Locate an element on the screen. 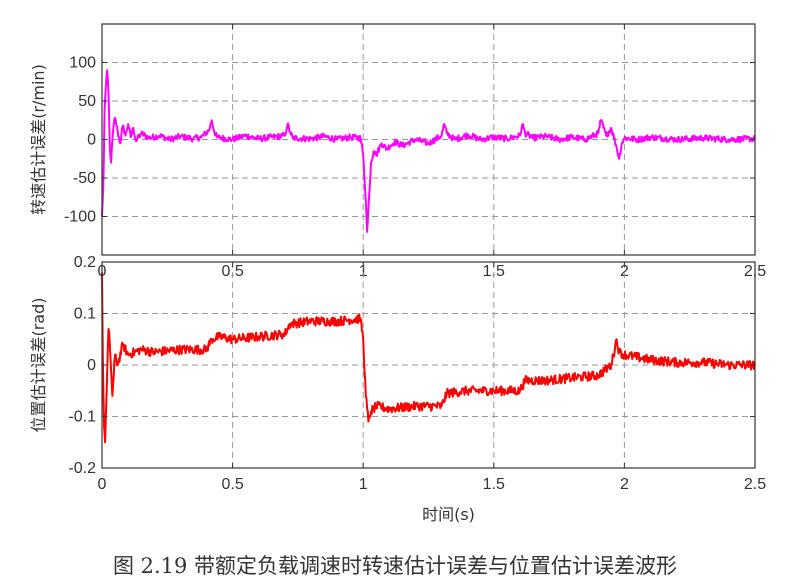  x-axis-label: 时间(s) is located at coordinates (448, 514).